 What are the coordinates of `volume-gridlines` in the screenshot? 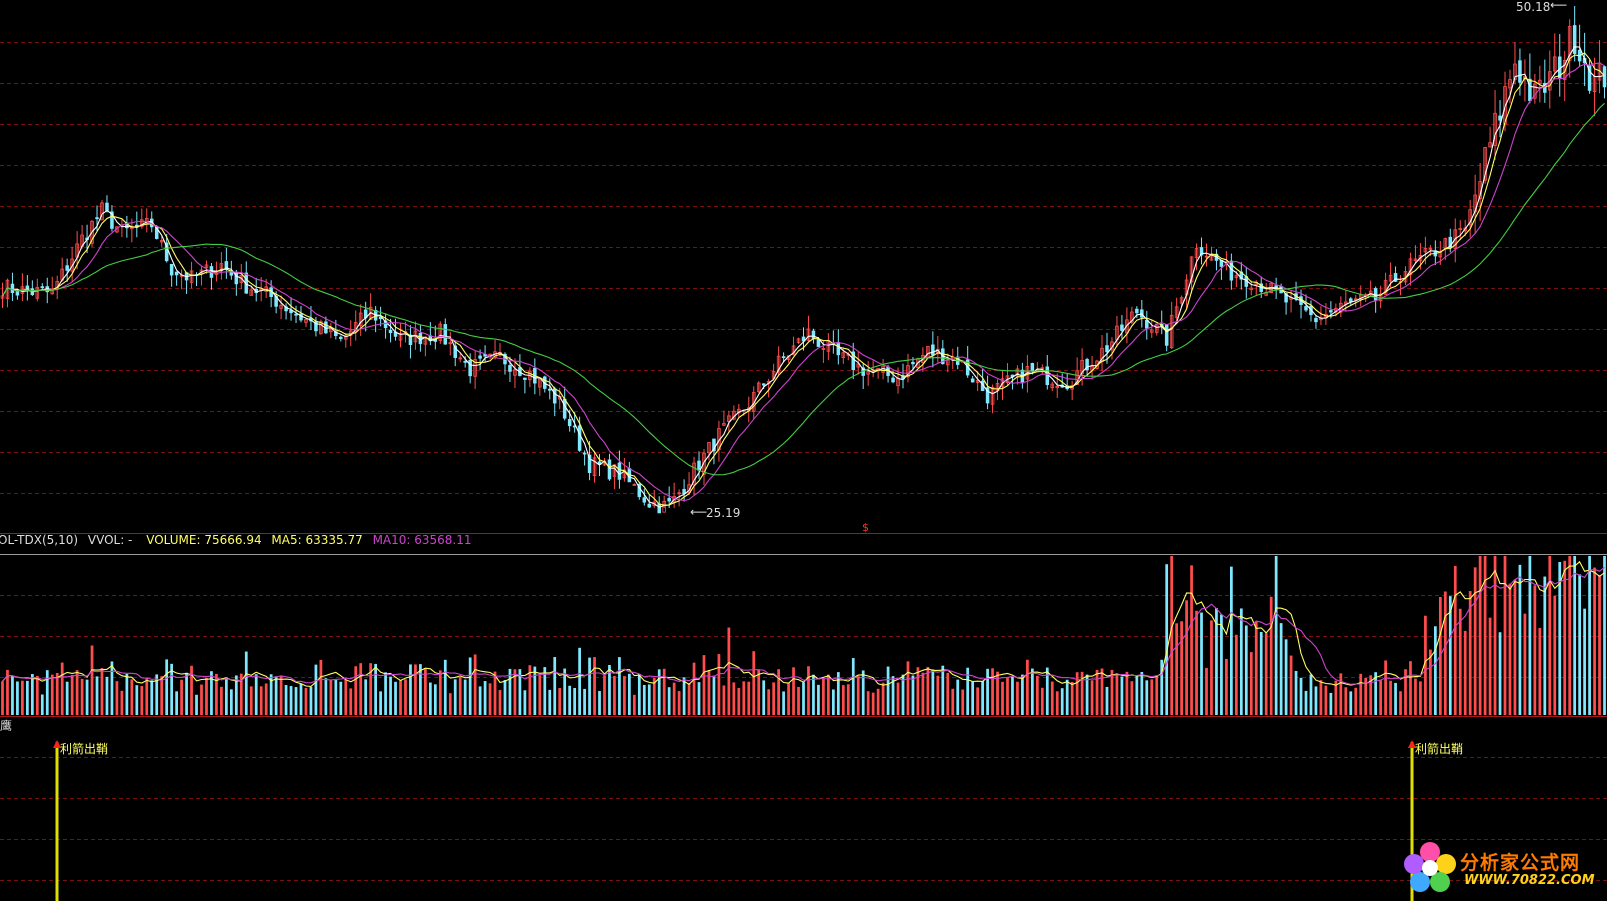 It's located at (803, 636).